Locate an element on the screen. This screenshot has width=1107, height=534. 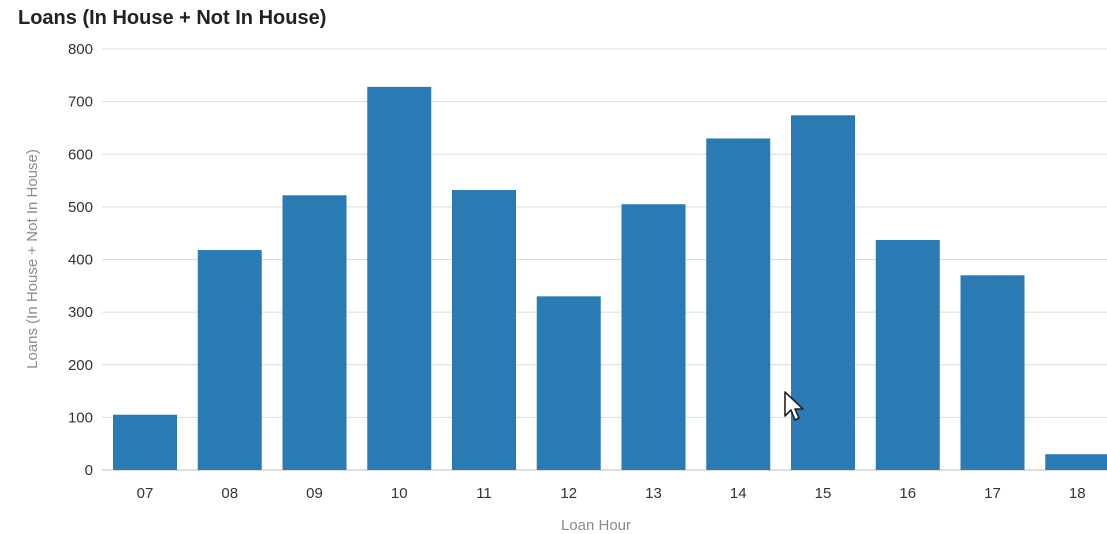
x-axis-ticks: 07 08 09 10 11 12 13 14 15 16 17 18 is located at coordinates (611, 493).